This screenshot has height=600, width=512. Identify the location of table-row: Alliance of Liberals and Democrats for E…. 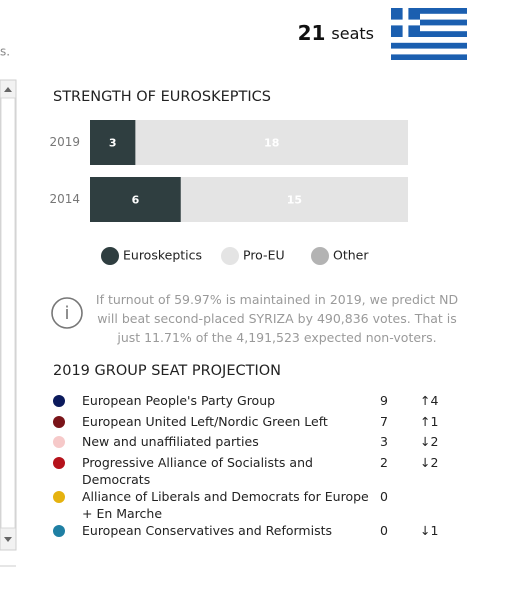
(260, 505).